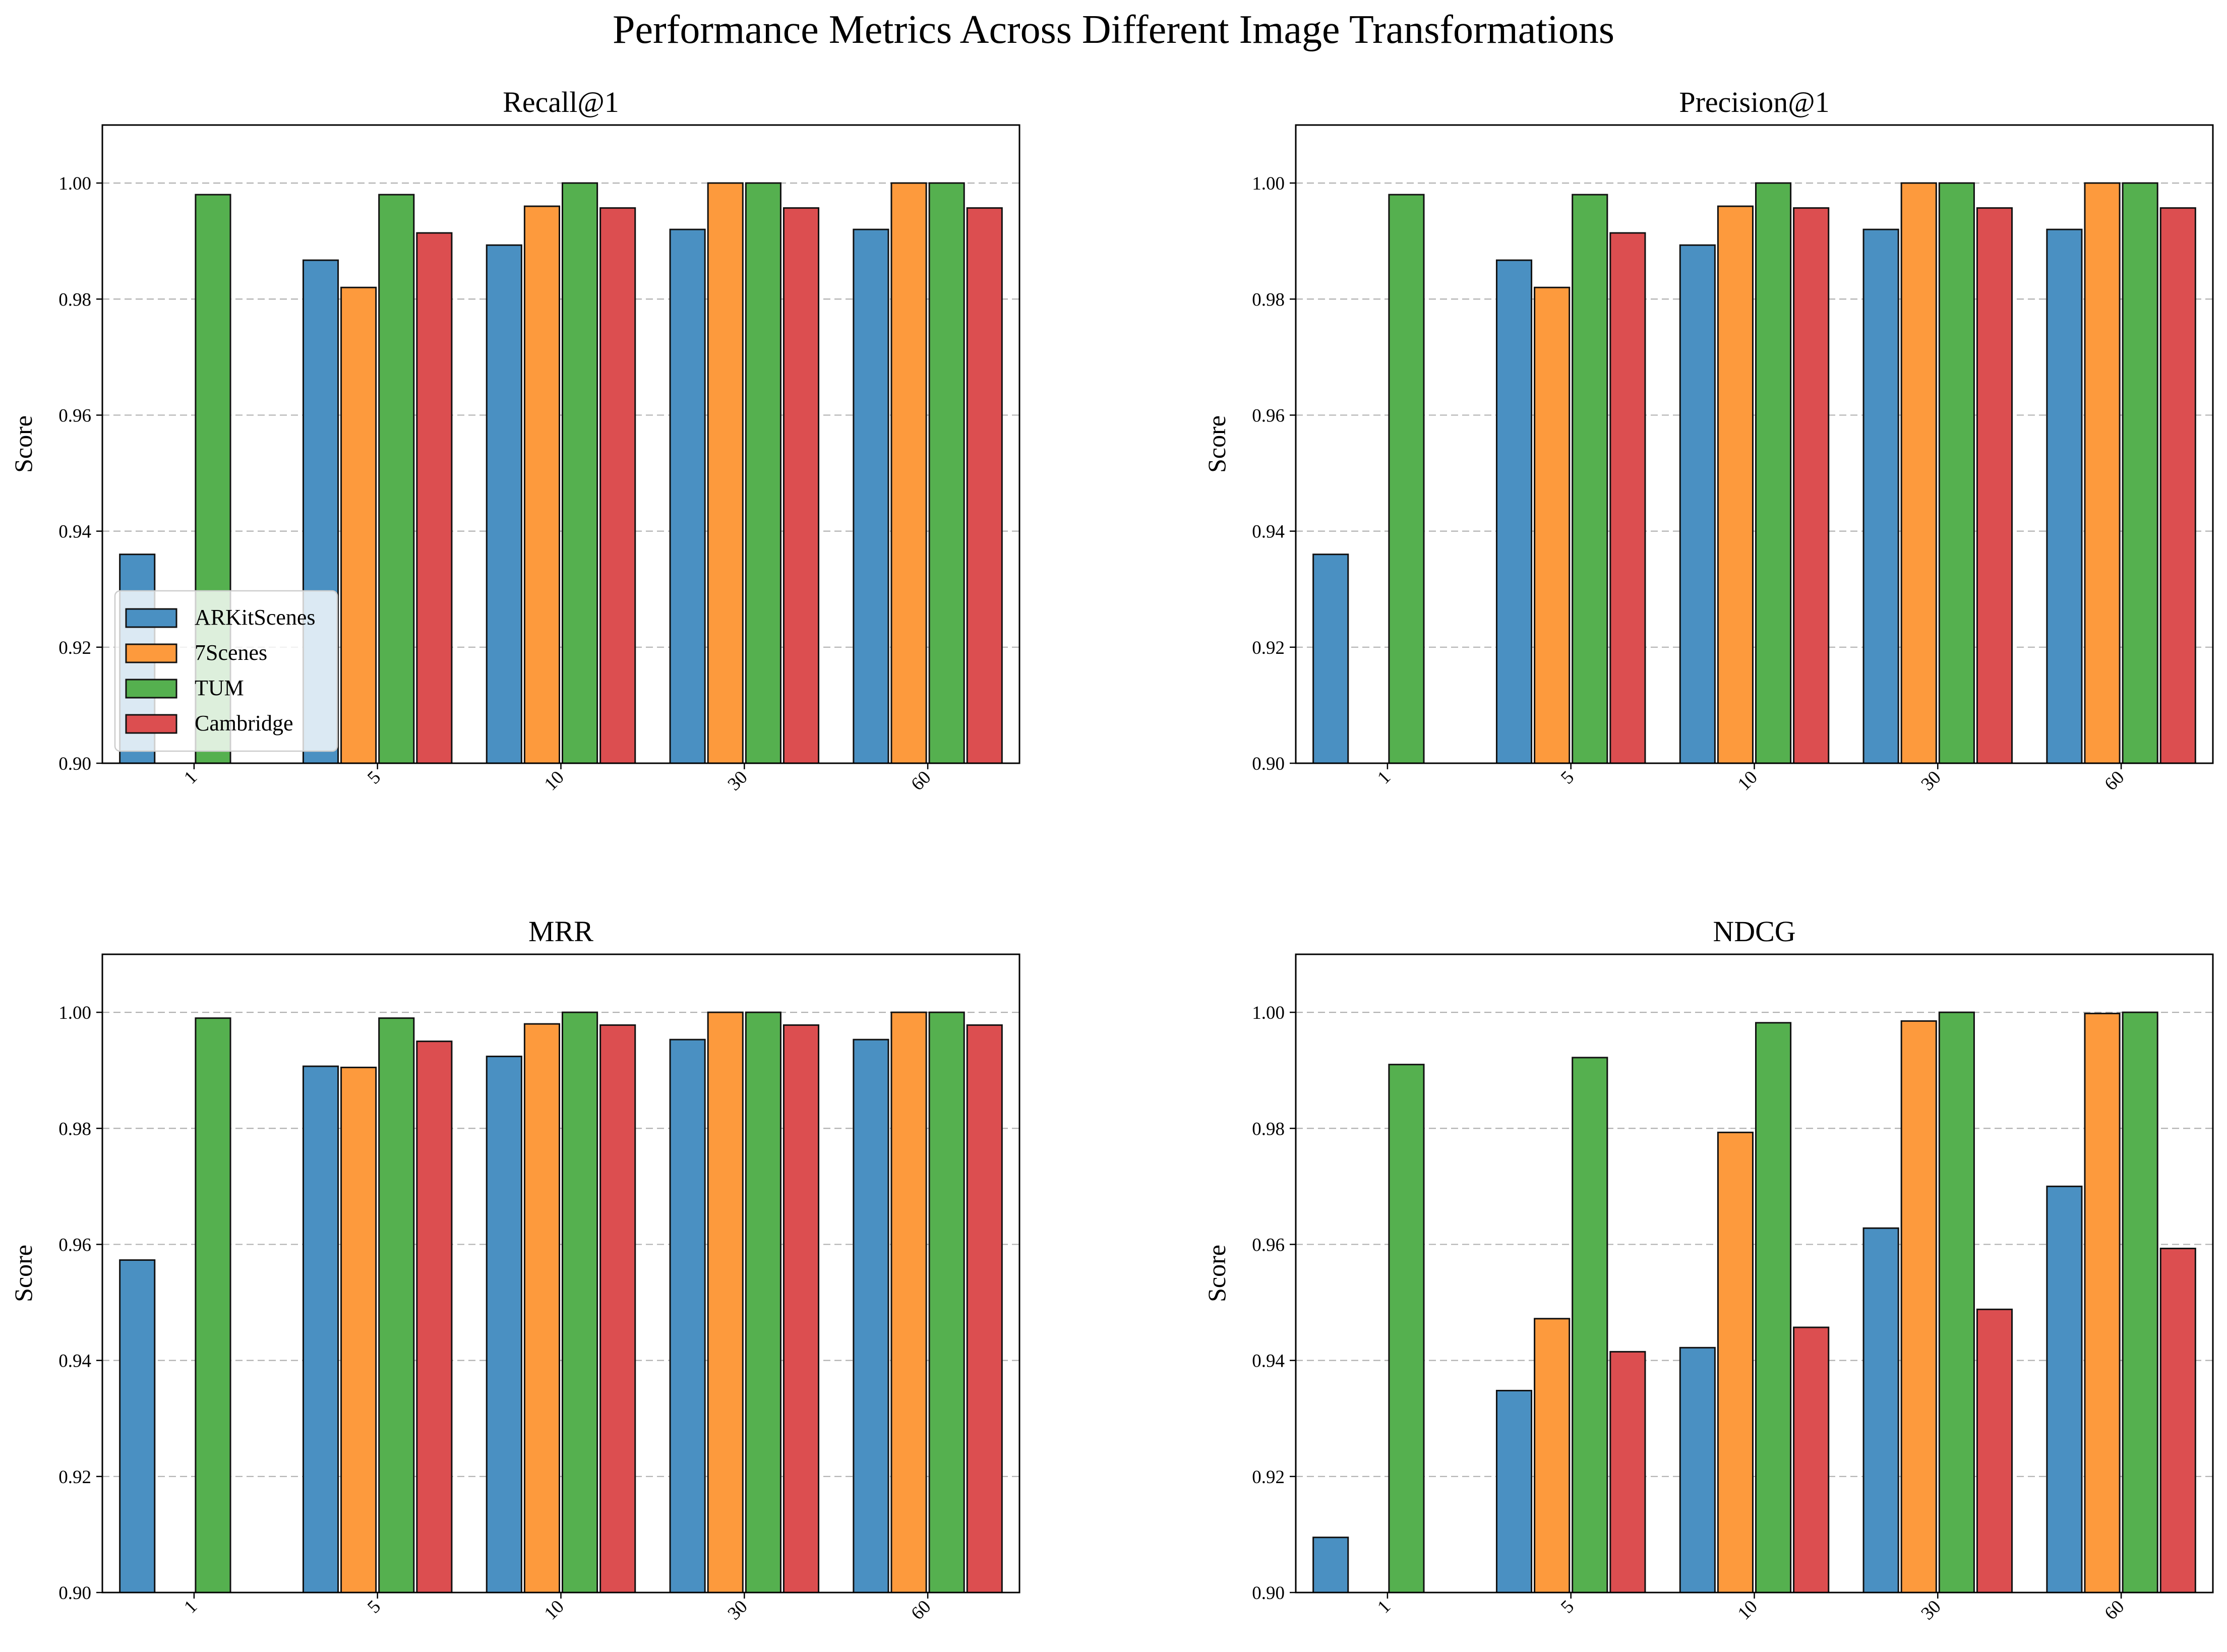  I want to click on legend-label: TUM, so click(219, 688).